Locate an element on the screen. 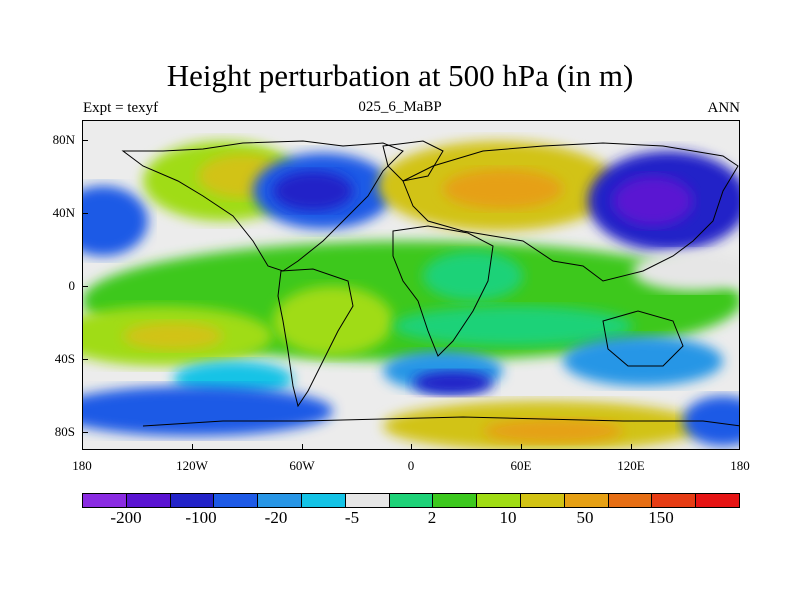 Image resolution: width=800 pixels, height=600 pixels. lat-label-80s: 80S is located at coordinates (64, 431).